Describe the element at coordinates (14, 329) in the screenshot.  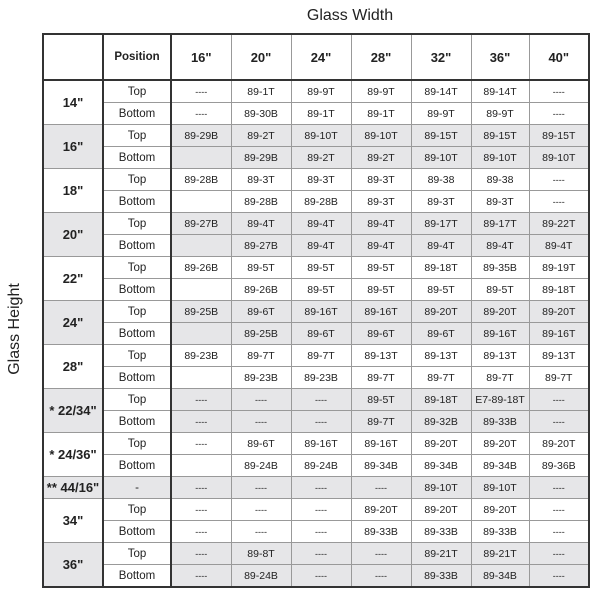
I see `glass-height-title: Glass Height` at that location.